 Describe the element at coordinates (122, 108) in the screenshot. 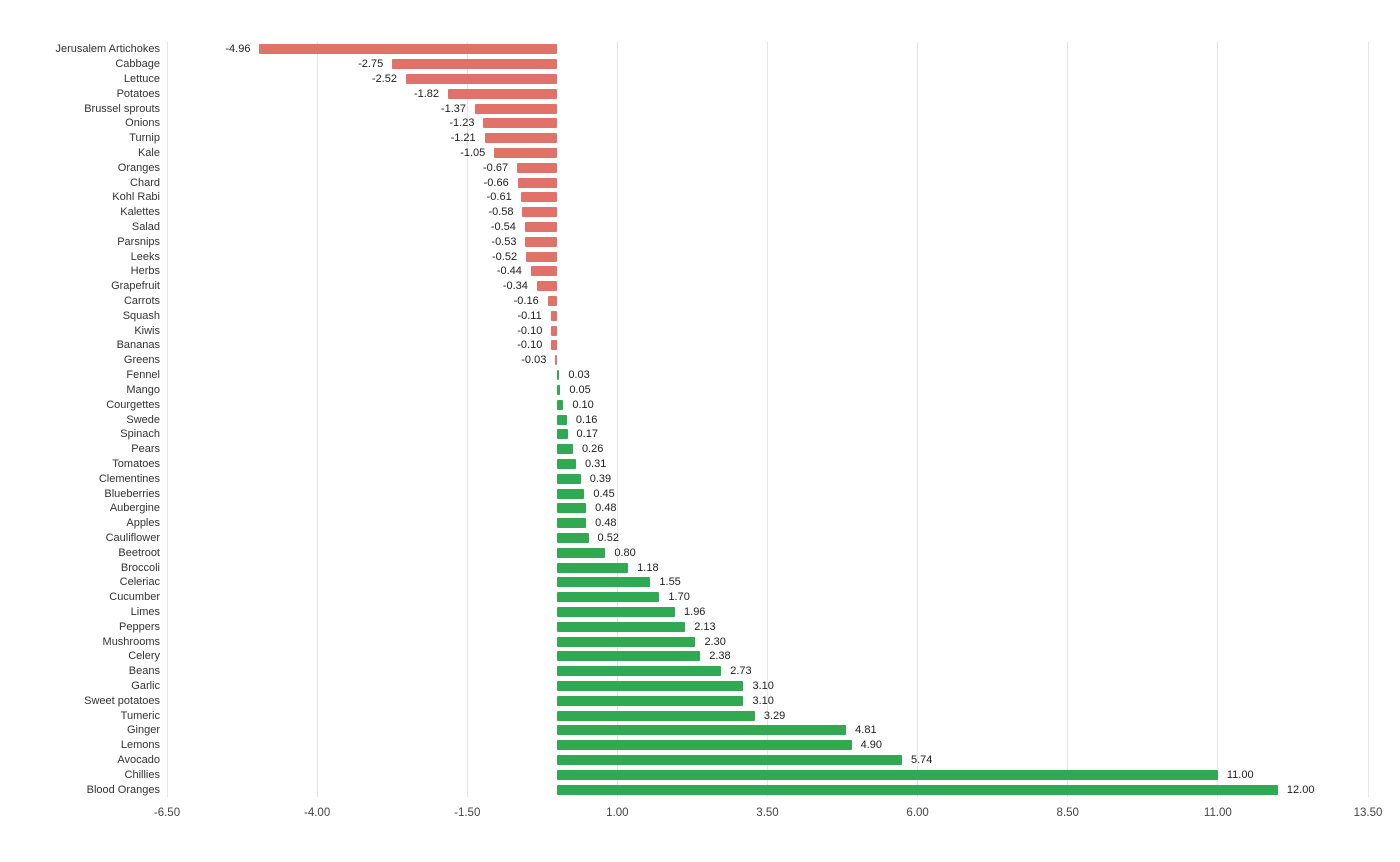

I see `category-label: Brussel sprouts` at that location.